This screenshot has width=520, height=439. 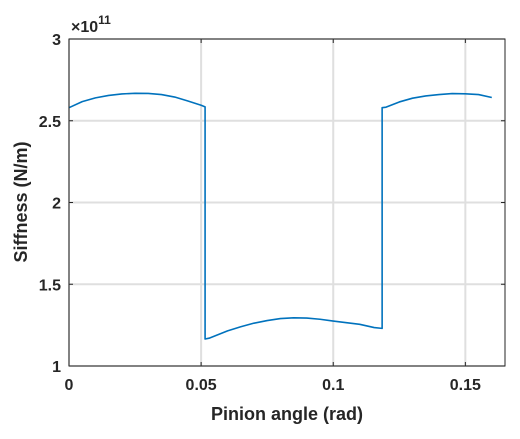 What do you see at coordinates (84, 27) in the screenshot?
I see `y-multiplier: ×10` at bounding box center [84, 27].